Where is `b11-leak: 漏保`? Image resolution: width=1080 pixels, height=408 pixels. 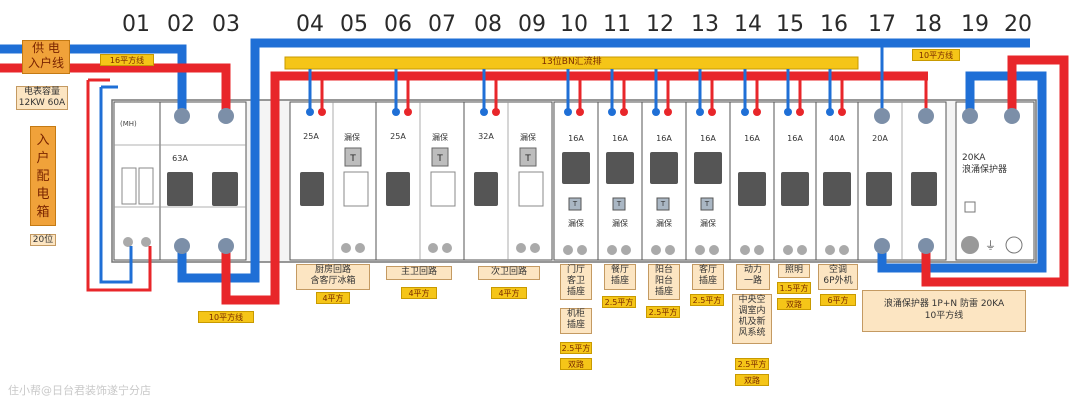
b11-leak: 漏保 is located at coordinates (620, 223).